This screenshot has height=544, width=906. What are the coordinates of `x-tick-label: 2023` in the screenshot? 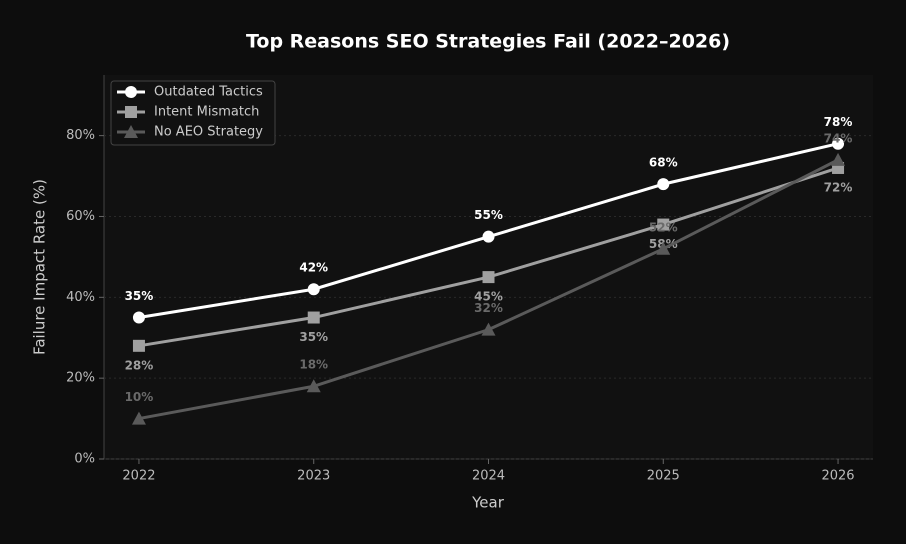 It's located at (313, 476).